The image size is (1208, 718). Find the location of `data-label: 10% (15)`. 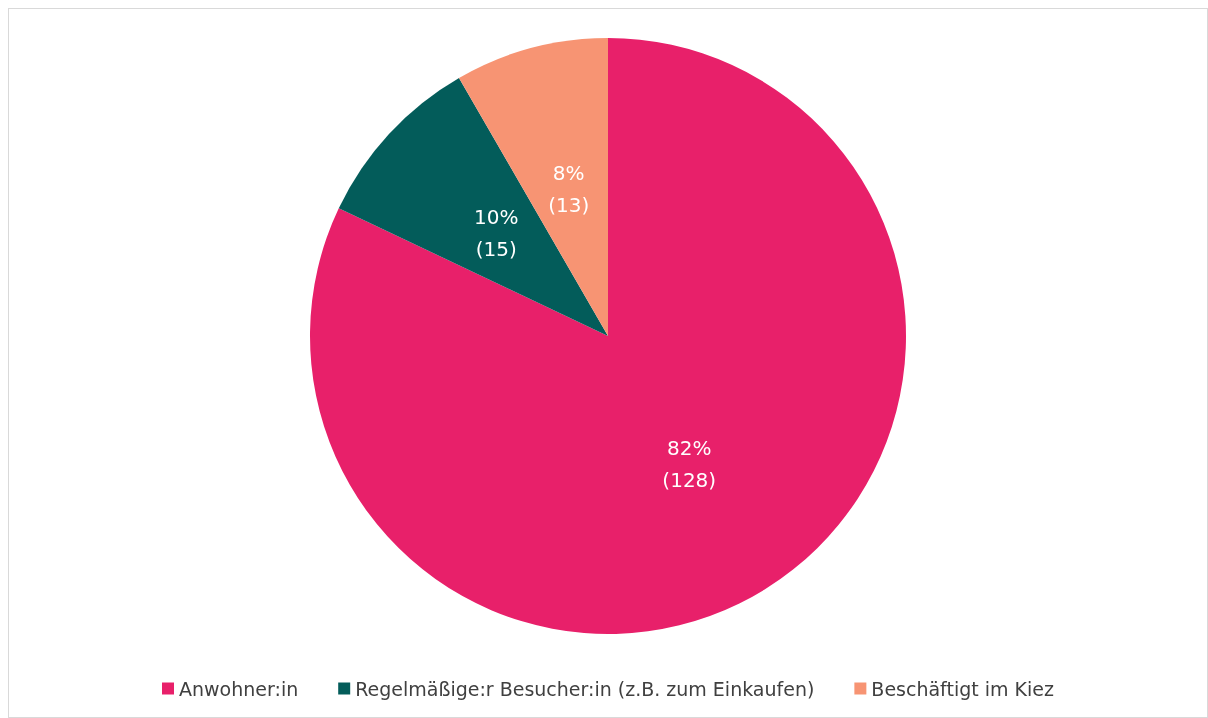

data-label: 10% (15) is located at coordinates (496, 232).